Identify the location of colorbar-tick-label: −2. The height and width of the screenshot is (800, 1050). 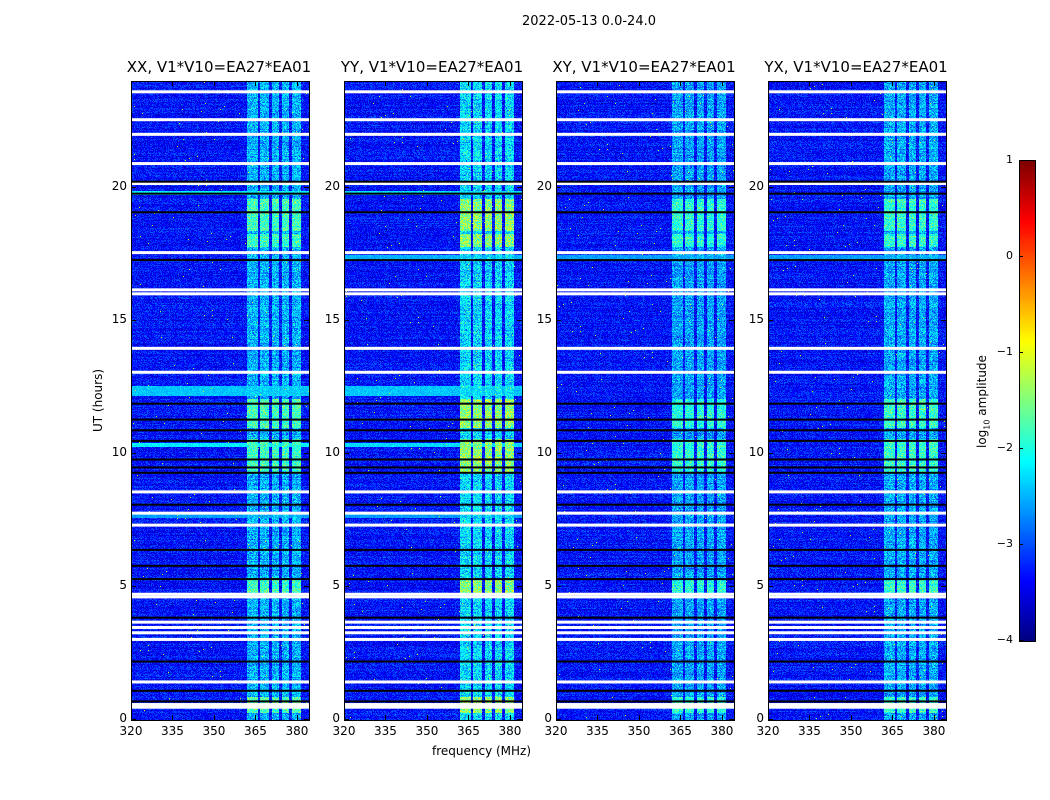
(1004, 447).